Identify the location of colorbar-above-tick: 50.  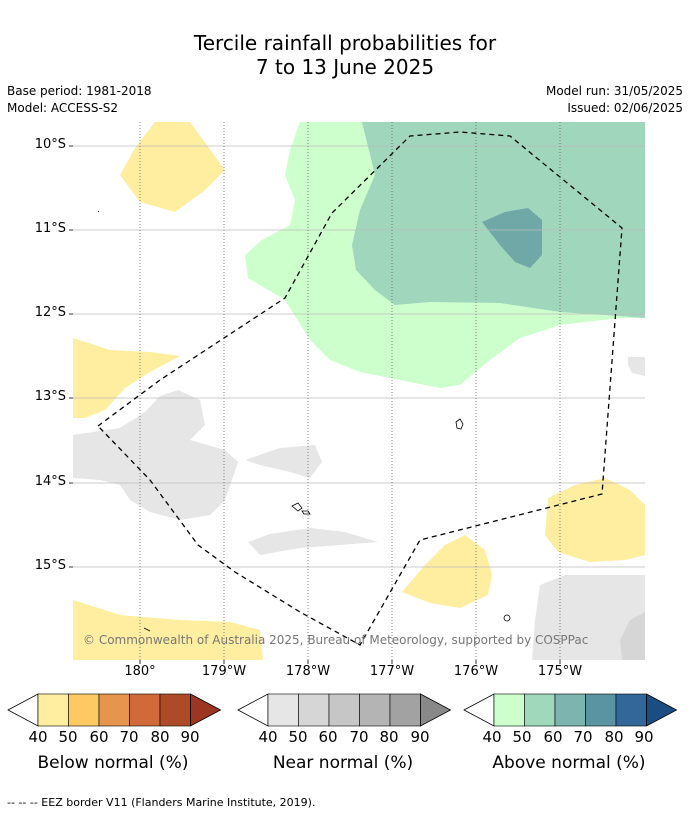
(522, 737).